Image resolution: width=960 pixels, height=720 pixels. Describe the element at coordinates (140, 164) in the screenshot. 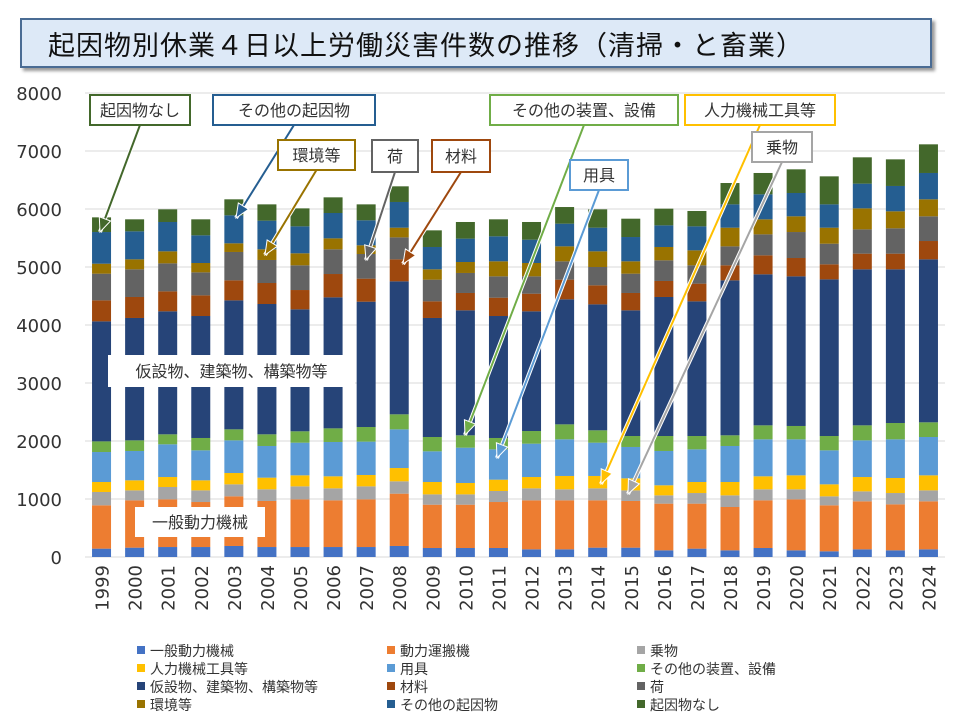

I see `callout: 起因物なし` at that location.